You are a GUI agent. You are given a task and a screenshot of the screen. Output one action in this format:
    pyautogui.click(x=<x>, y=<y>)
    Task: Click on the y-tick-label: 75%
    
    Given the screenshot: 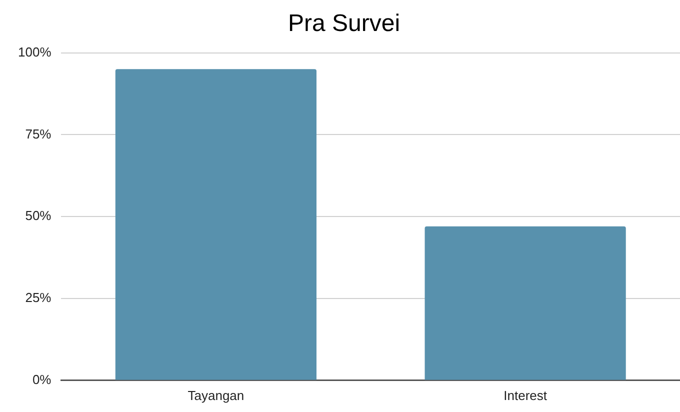 What is the action you would take?
    pyautogui.click(x=38, y=134)
    